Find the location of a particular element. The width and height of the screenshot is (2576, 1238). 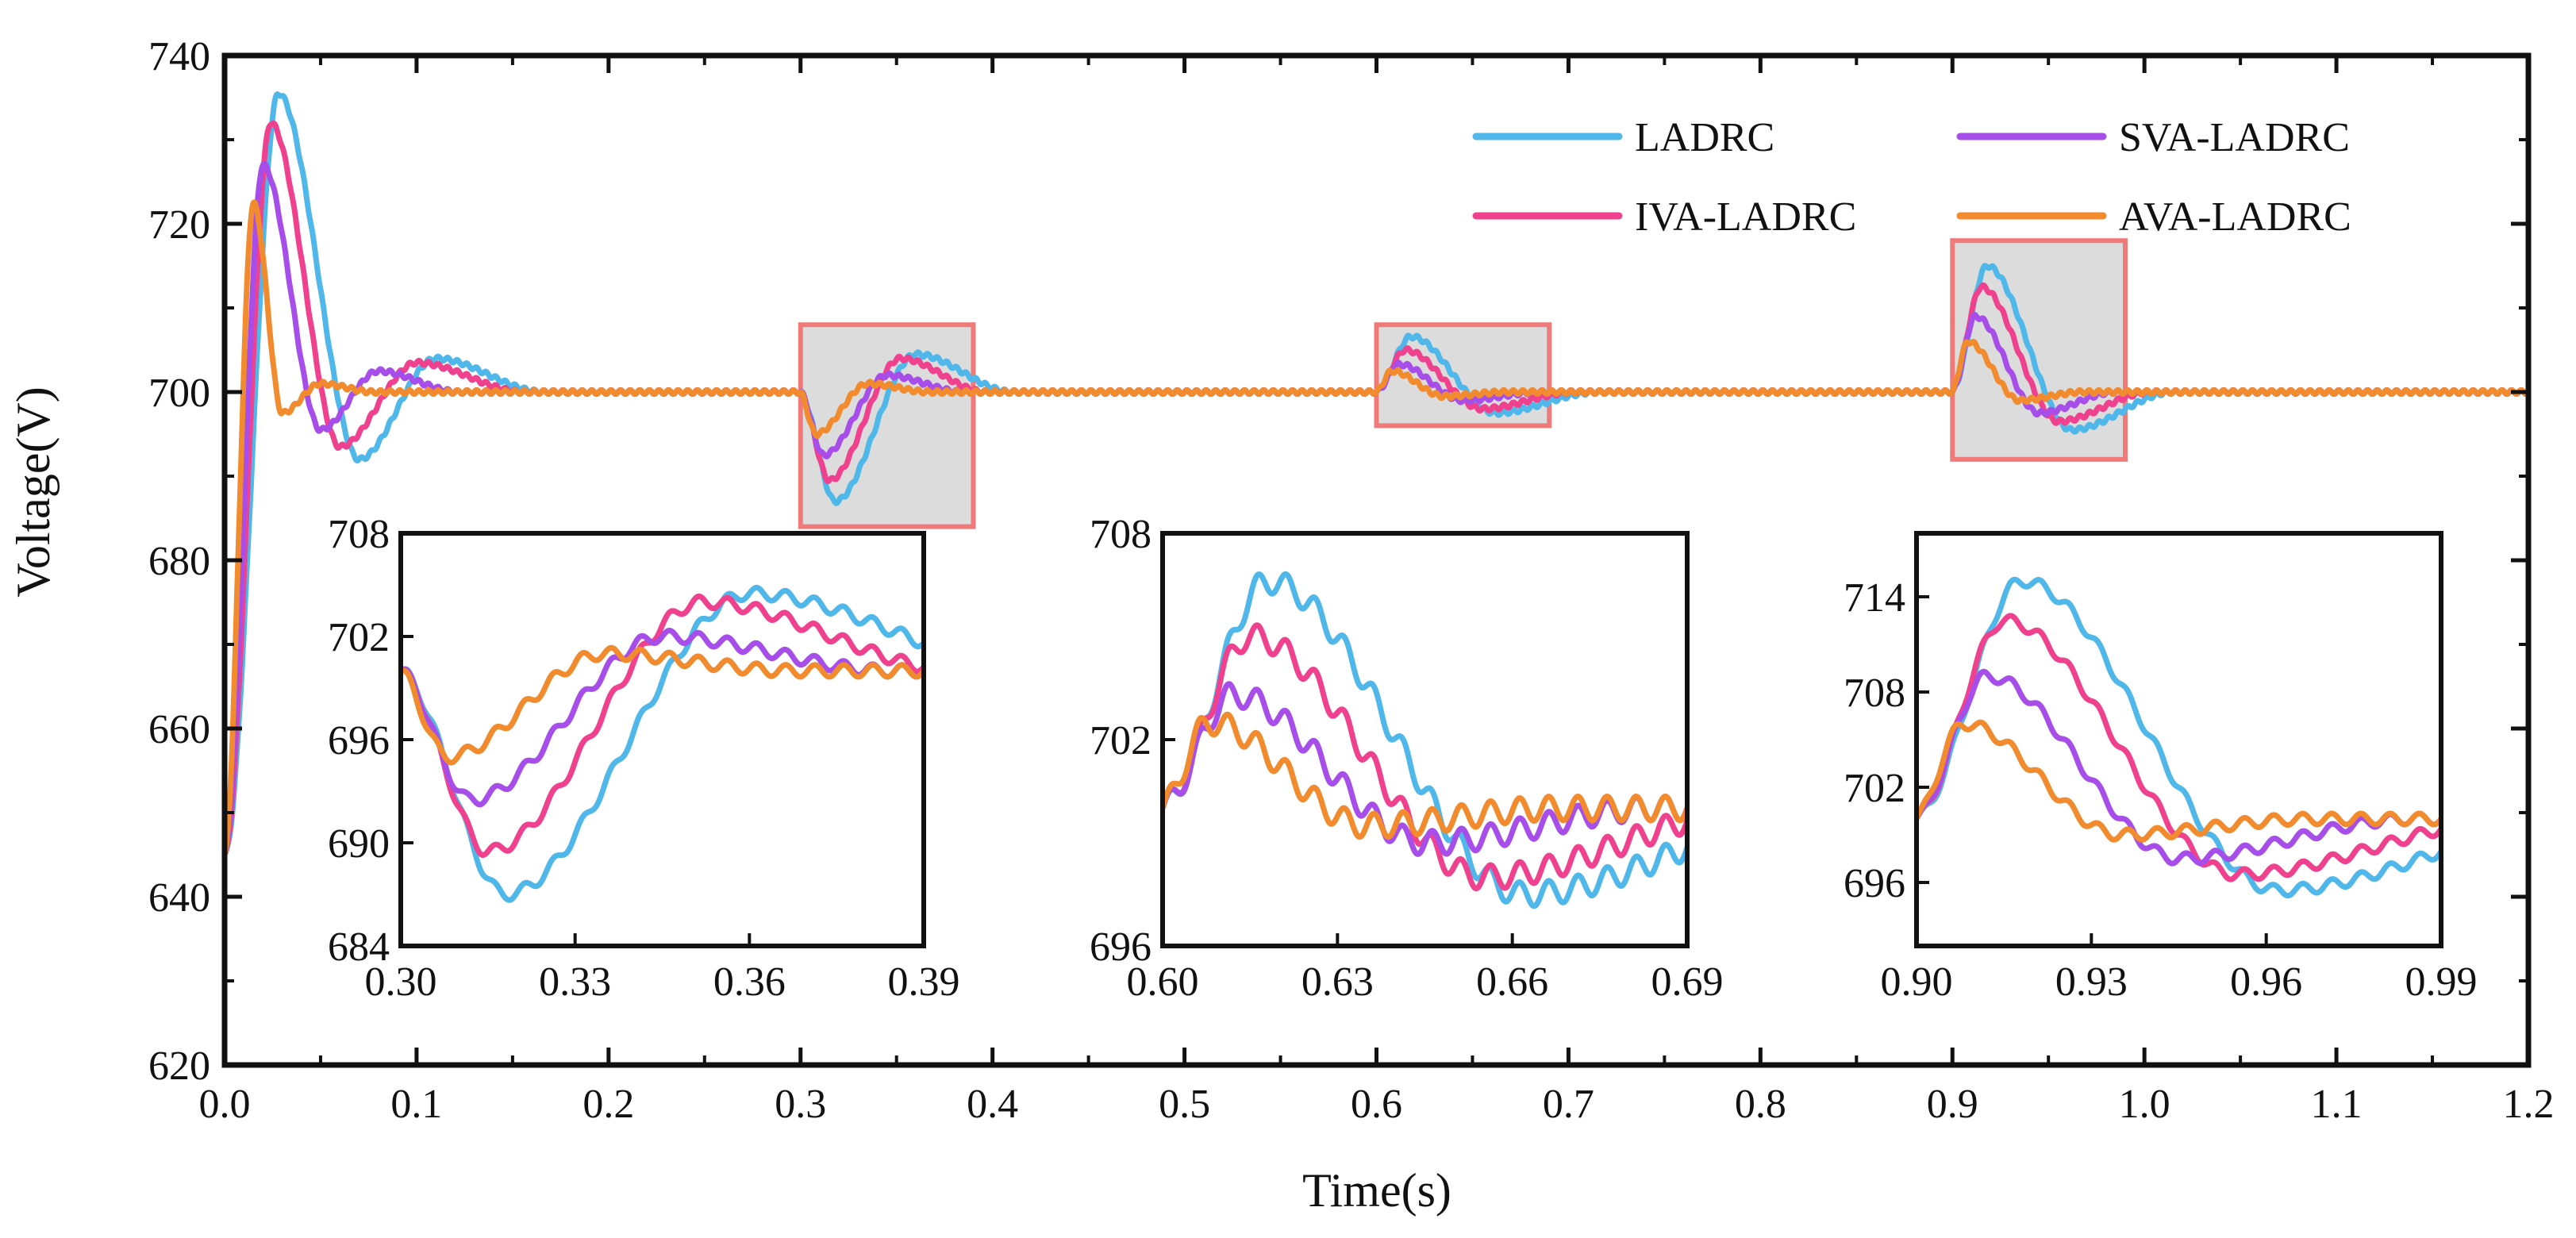

y-tick-label: 740 is located at coordinates (179, 56).